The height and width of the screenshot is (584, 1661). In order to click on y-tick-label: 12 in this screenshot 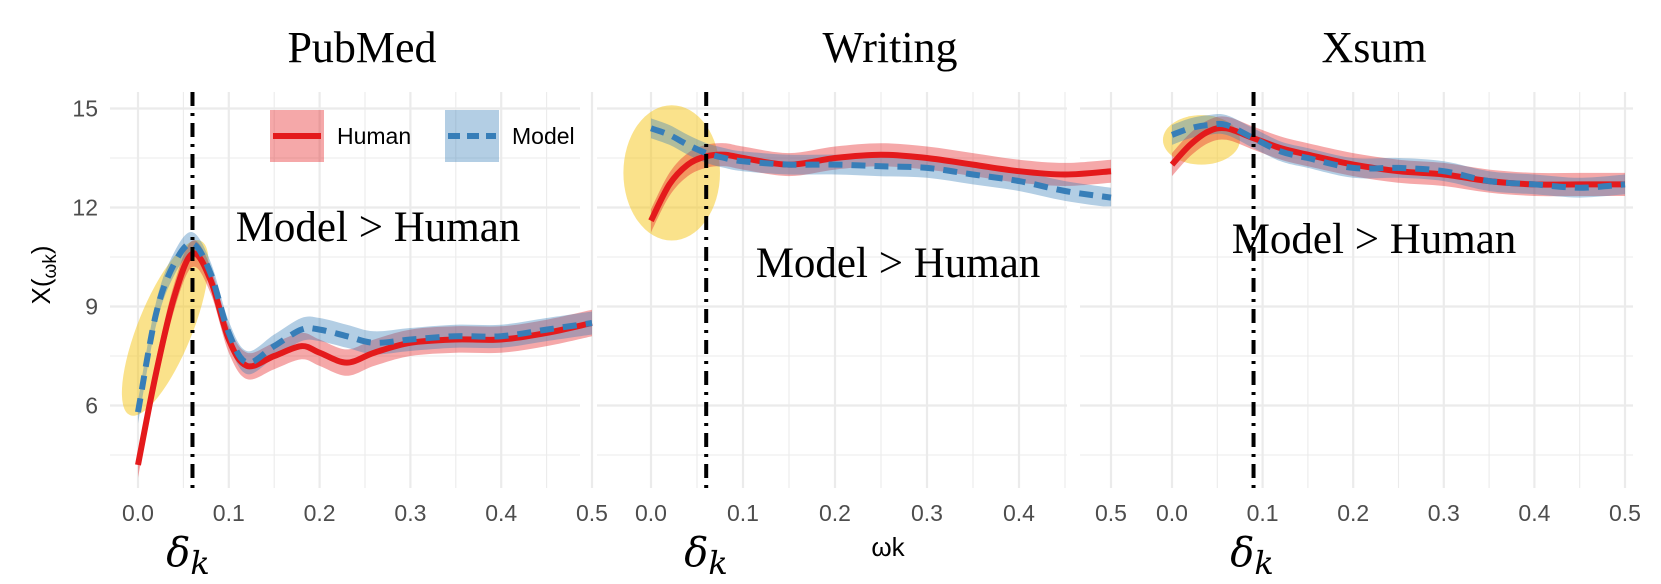, I will do `click(85, 208)`.